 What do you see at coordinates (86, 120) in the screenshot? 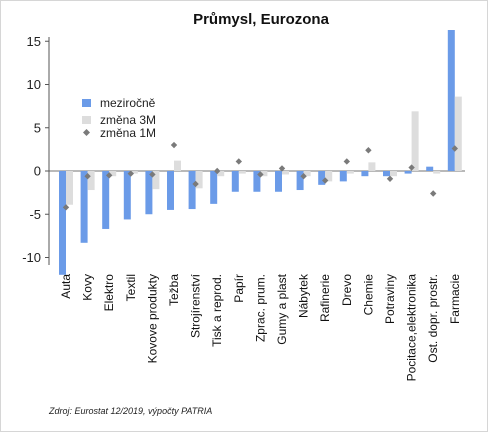
I see `legend-swatch-zmena-3m` at bounding box center [86, 120].